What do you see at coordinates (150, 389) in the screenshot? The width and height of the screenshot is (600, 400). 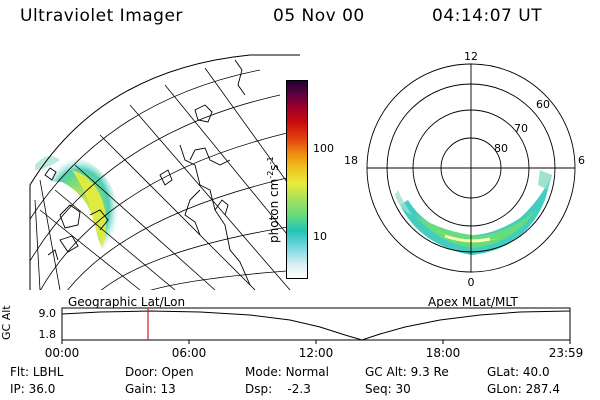 I see `status-gain: Gain: 13` at bounding box center [150, 389].